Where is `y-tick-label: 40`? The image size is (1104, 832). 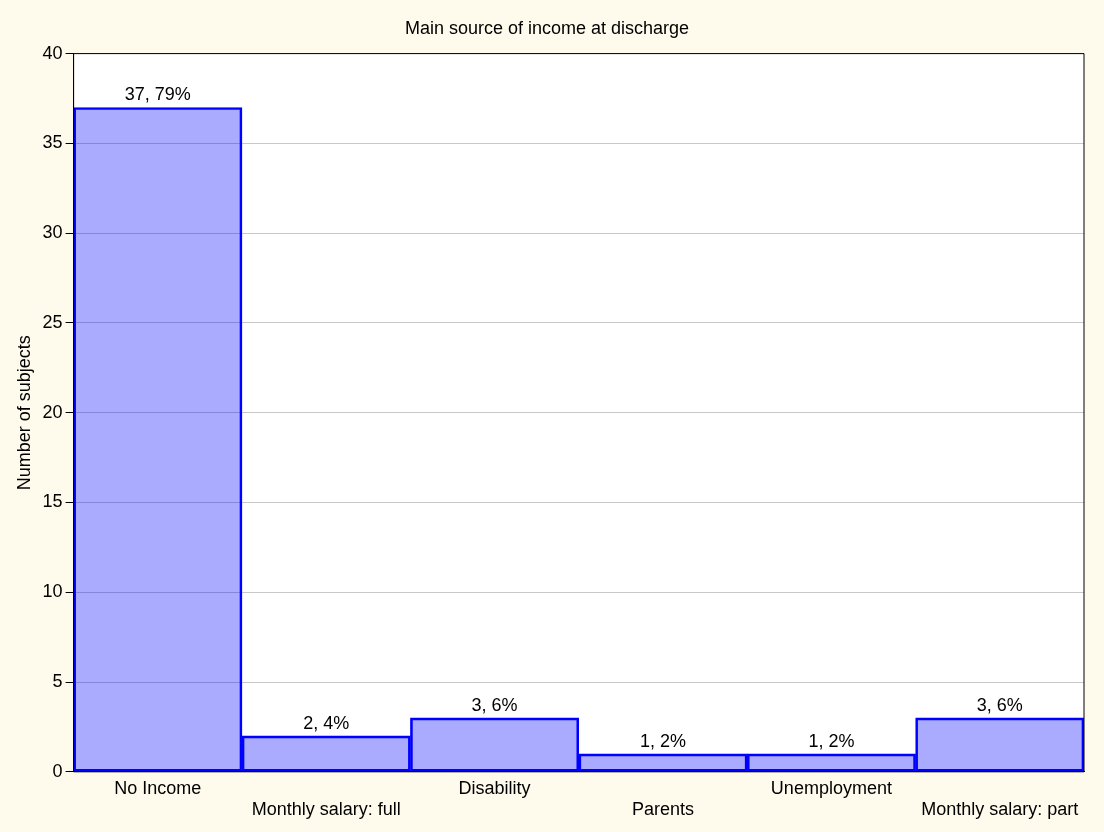
y-tick-label: 40 is located at coordinates (52, 52).